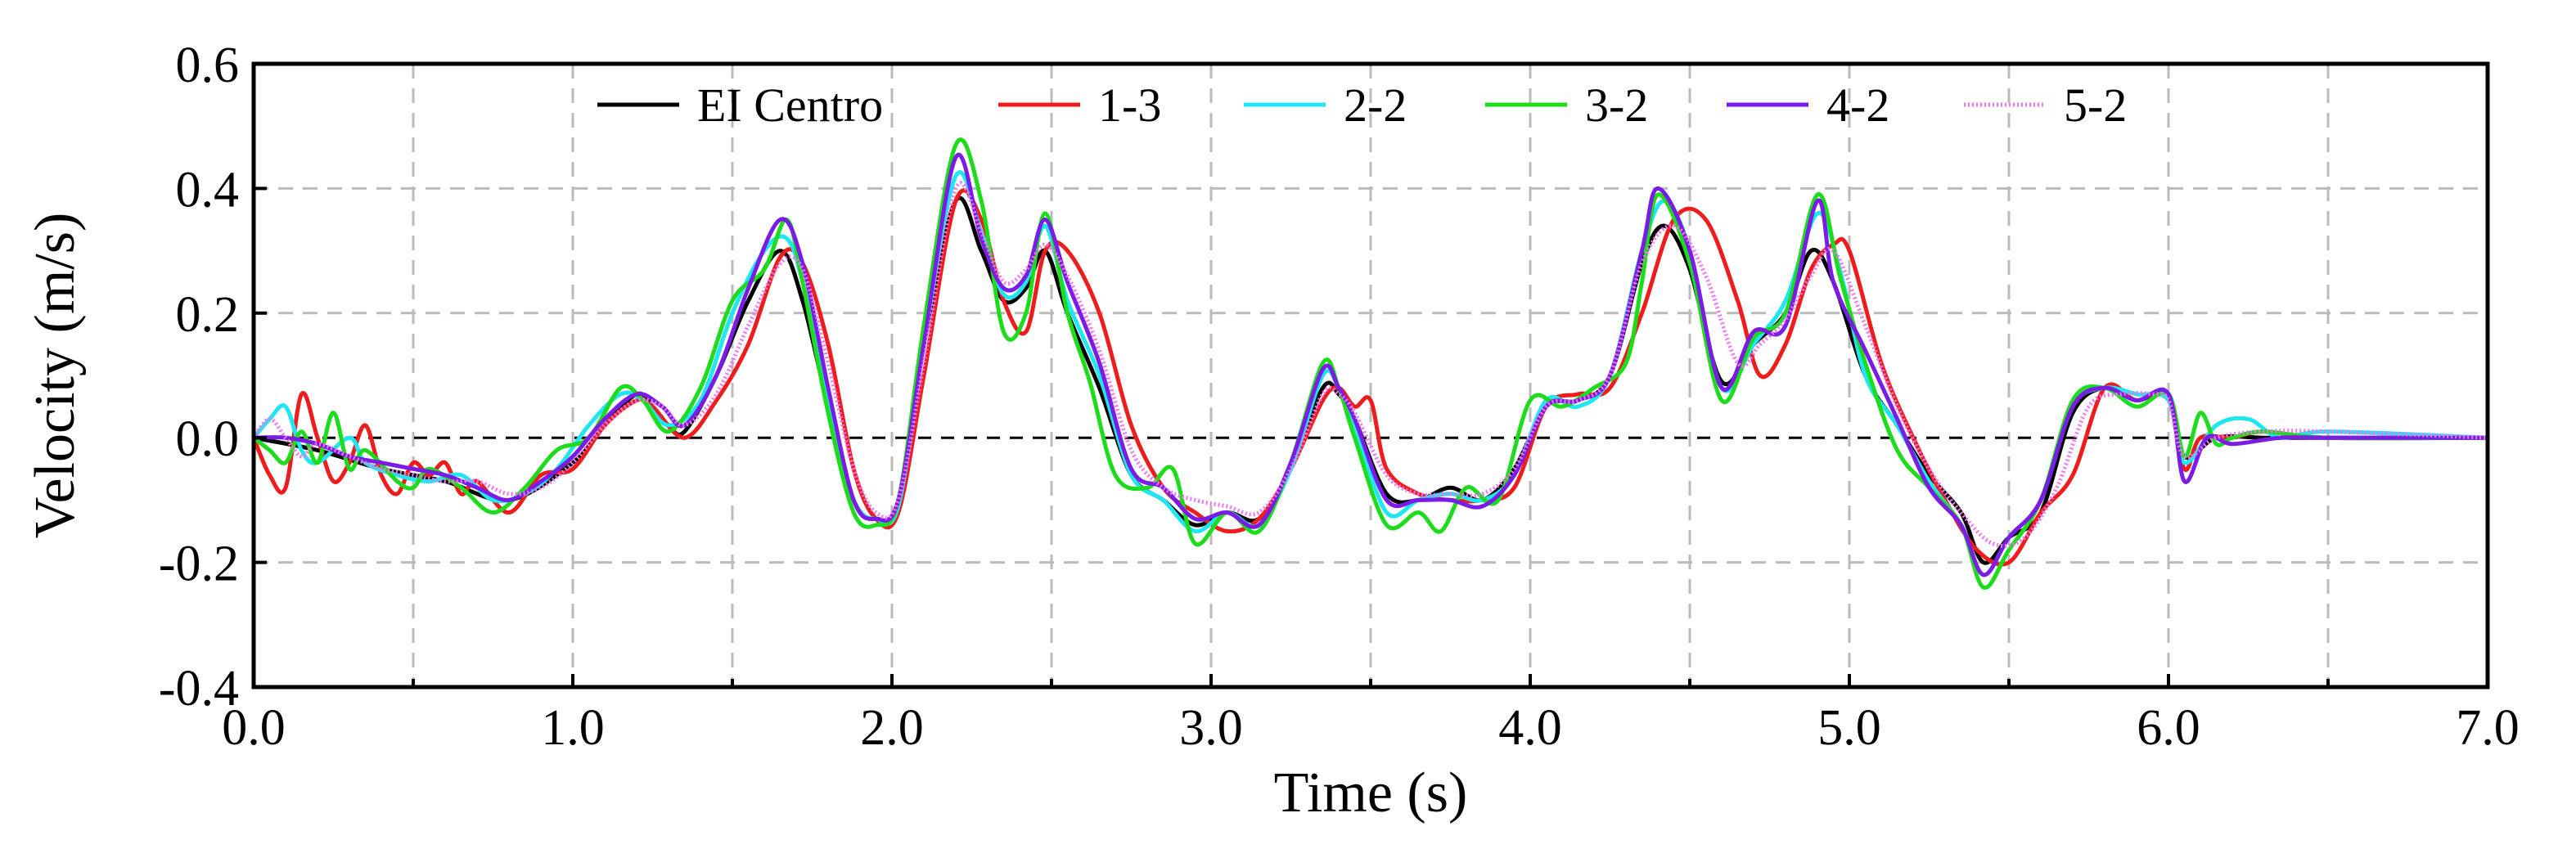 This screenshot has width=2576, height=858. I want to click on legend-label-2: 1-3, so click(1129, 105).